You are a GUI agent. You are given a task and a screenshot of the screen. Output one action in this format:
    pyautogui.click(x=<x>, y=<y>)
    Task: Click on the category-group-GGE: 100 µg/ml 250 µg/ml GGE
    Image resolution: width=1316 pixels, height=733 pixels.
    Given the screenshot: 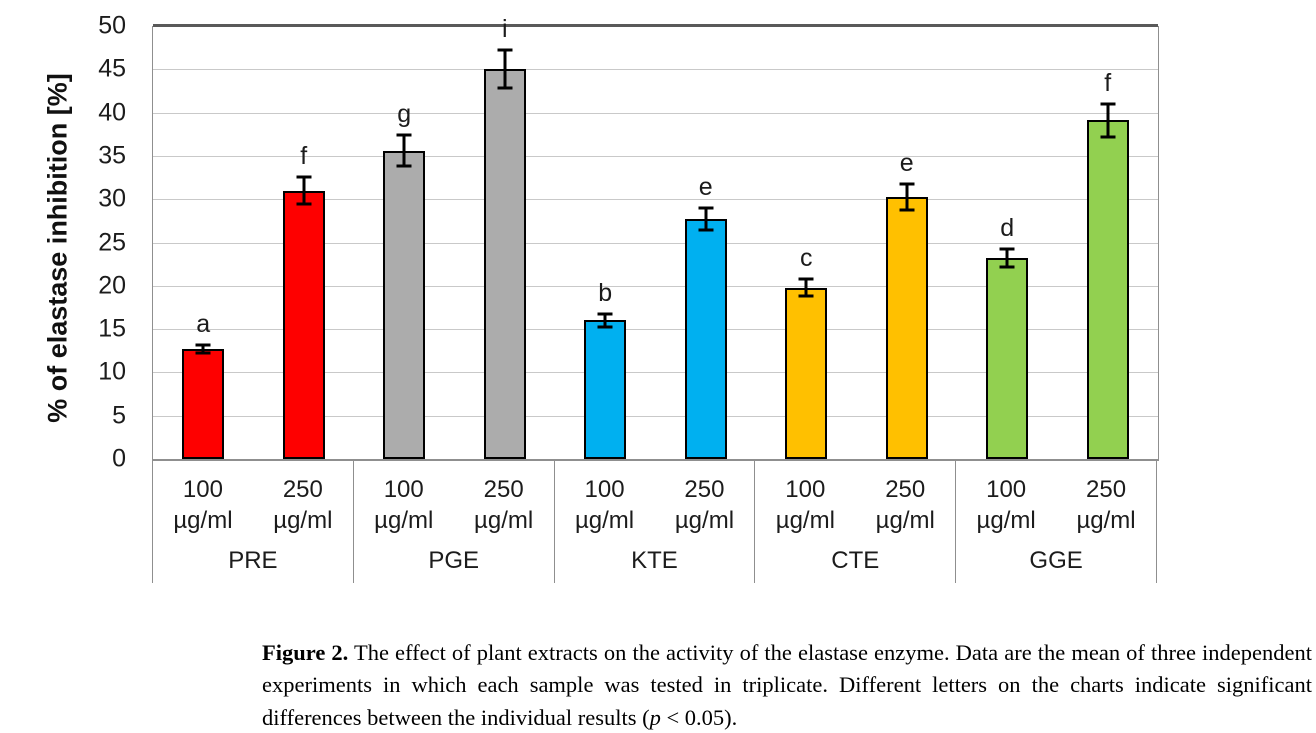 What is the action you would take?
    pyautogui.click(x=1056, y=522)
    